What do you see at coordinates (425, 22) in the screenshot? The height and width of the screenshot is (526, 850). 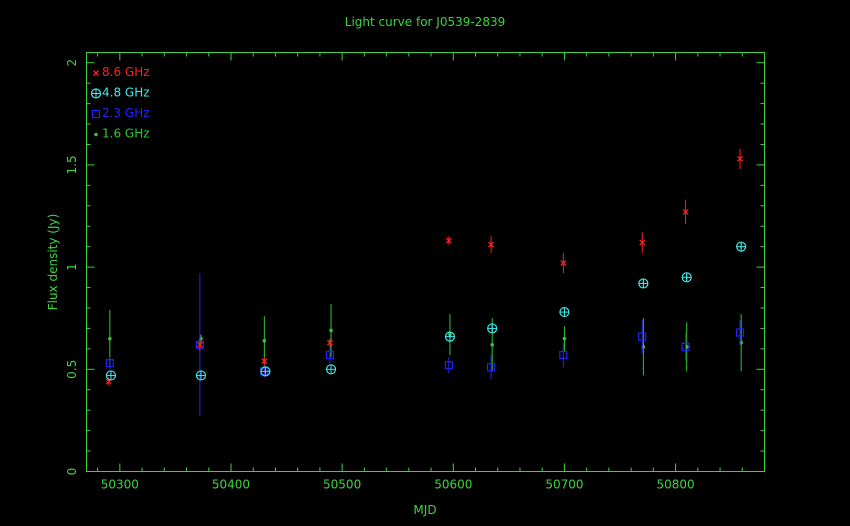 I see `chart-title: Light curve for J0539-2839` at bounding box center [425, 22].